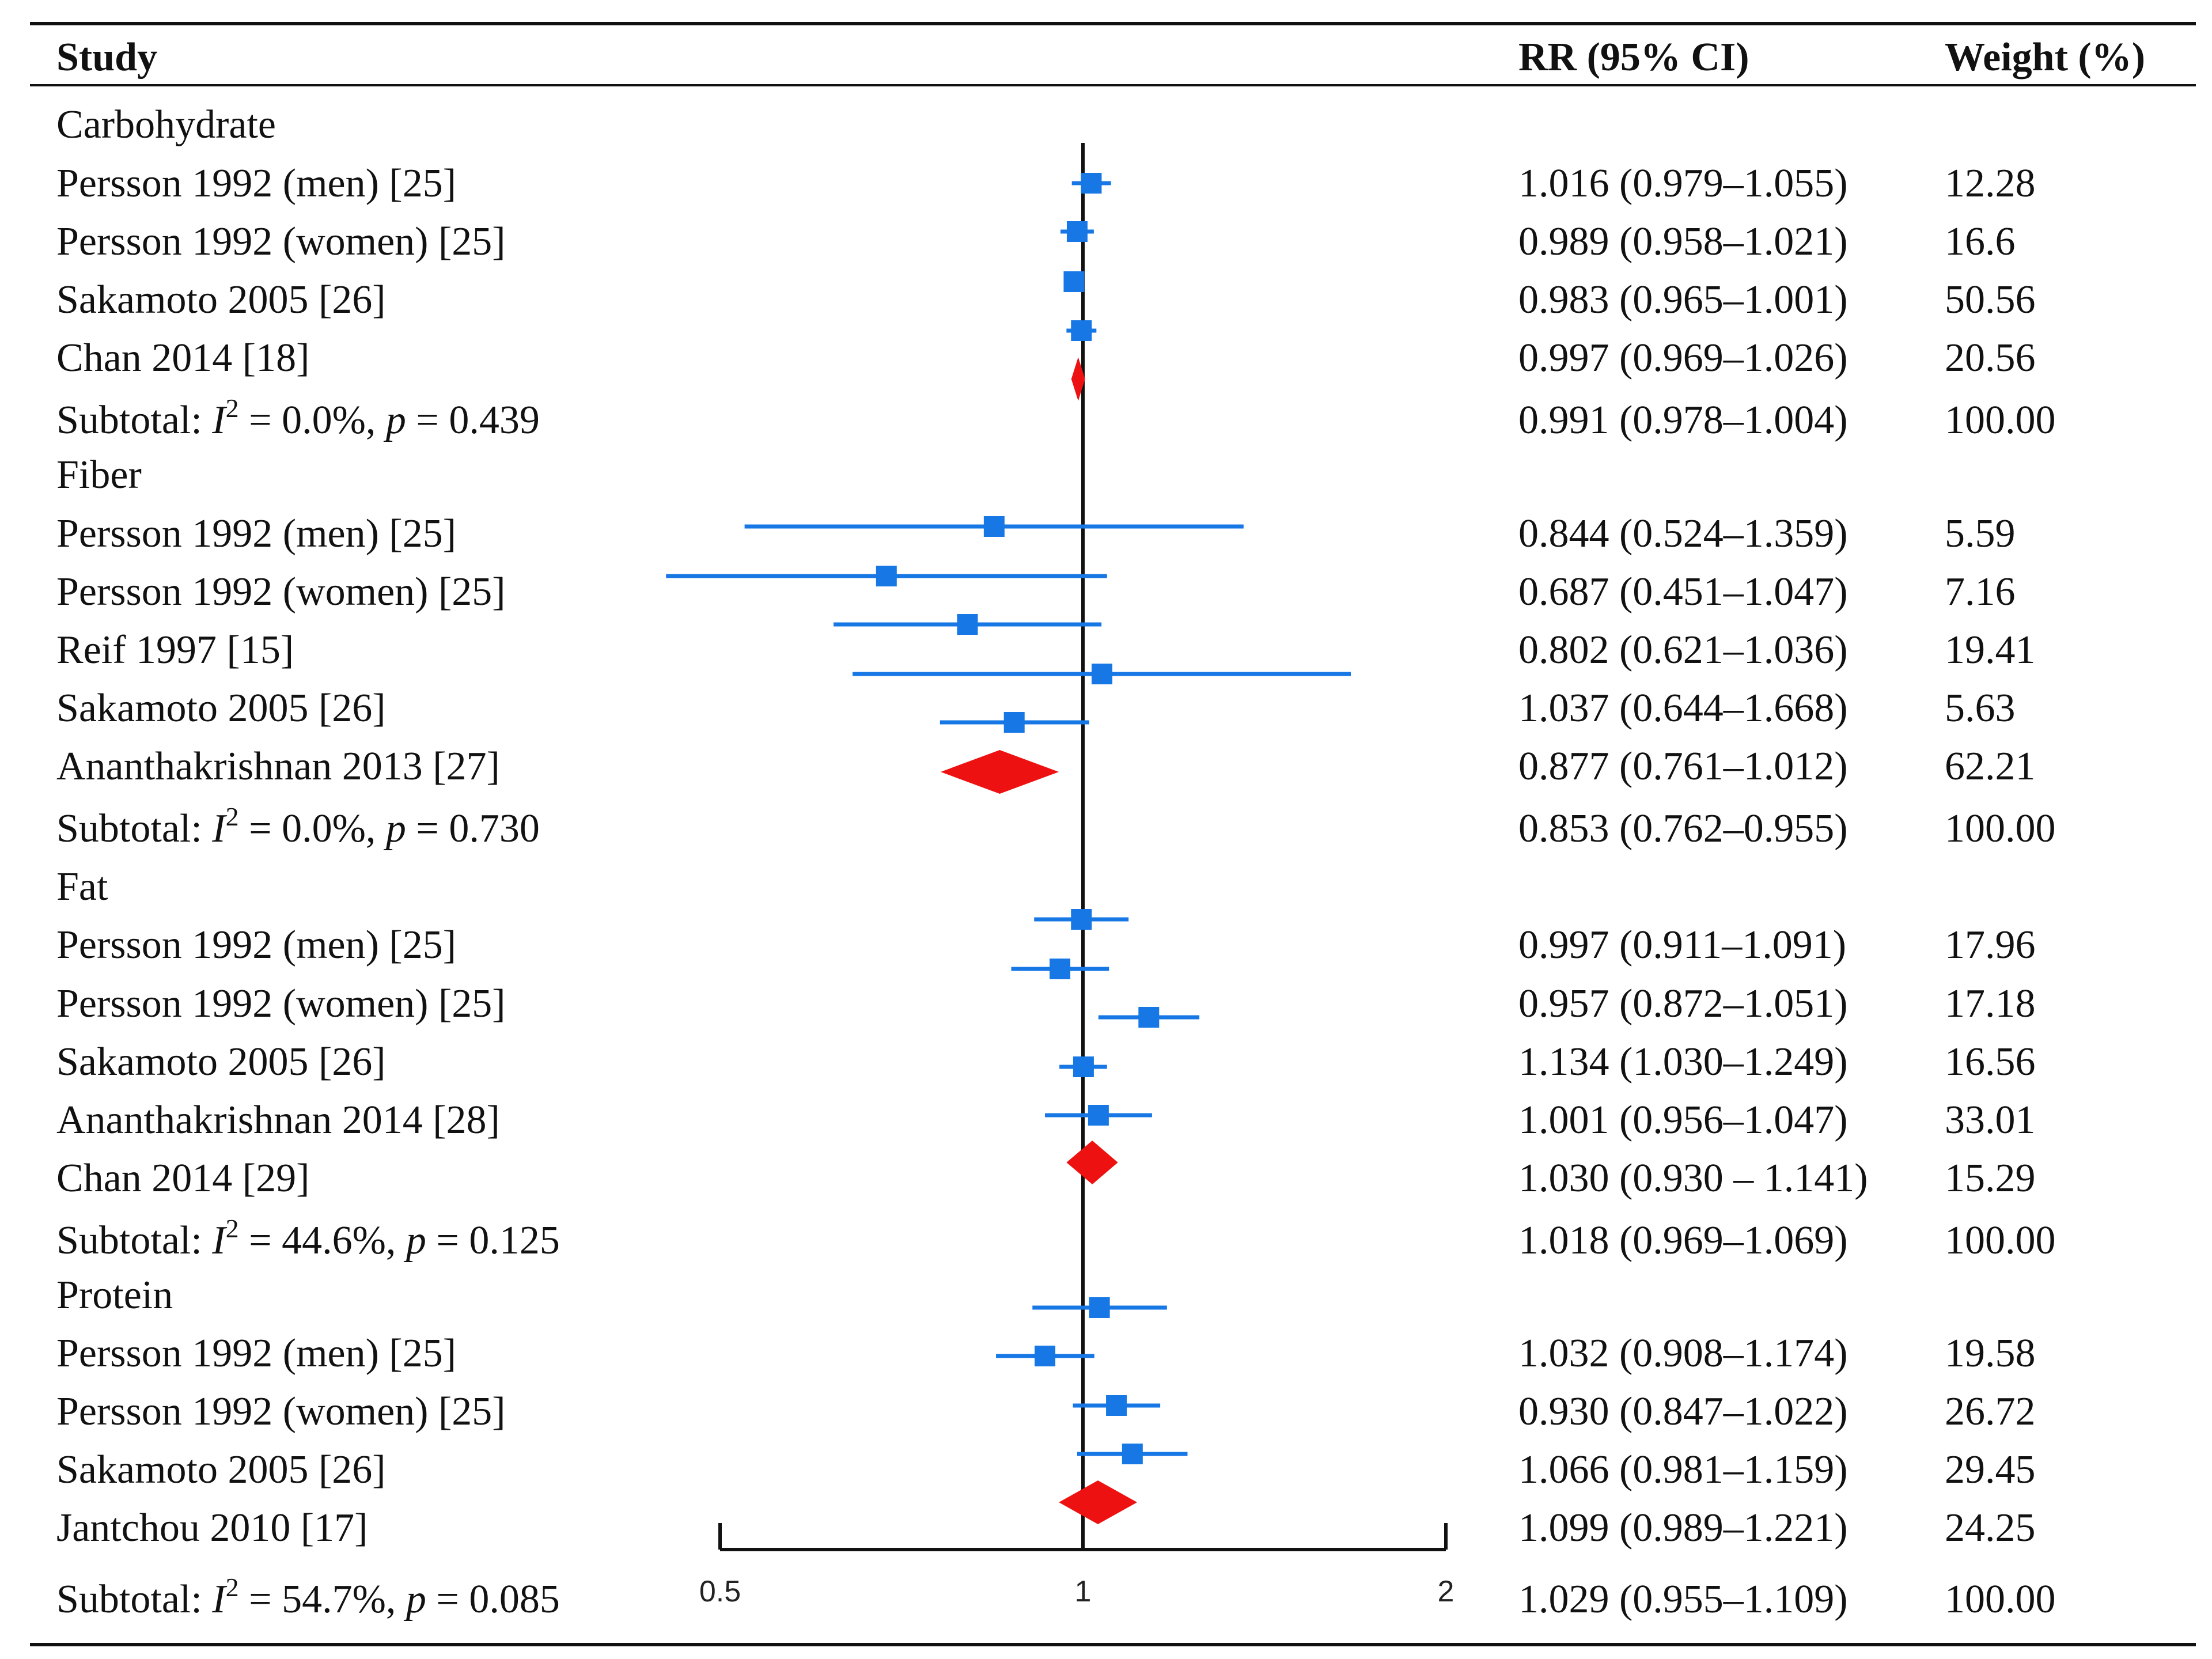 Image resolution: width=2212 pixels, height=1659 pixels. I want to click on subtotal-rr: 1.029 (0.955–1.109), so click(1683, 1599).